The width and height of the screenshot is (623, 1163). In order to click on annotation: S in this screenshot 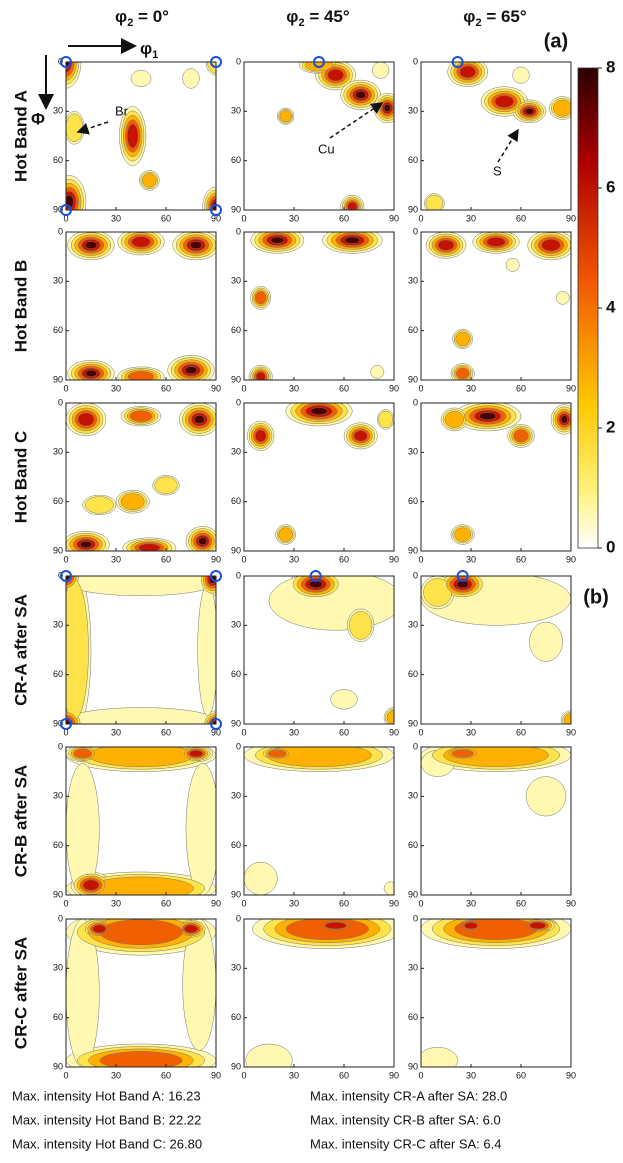, I will do `click(497, 170)`.